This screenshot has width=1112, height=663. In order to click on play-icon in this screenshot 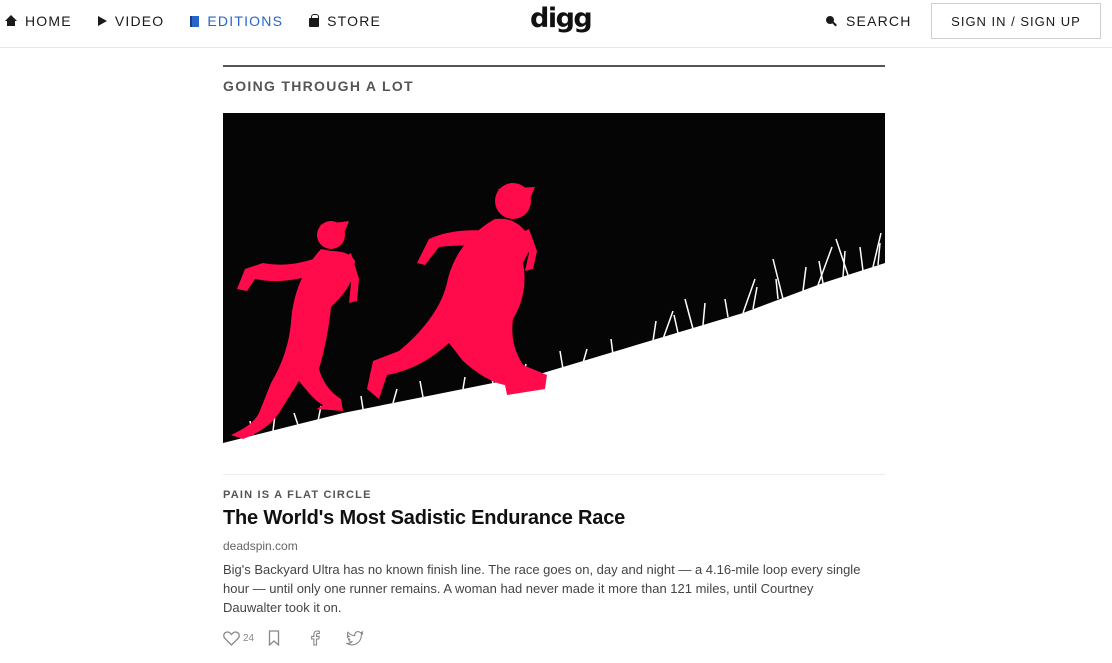, I will do `click(102, 21)`.